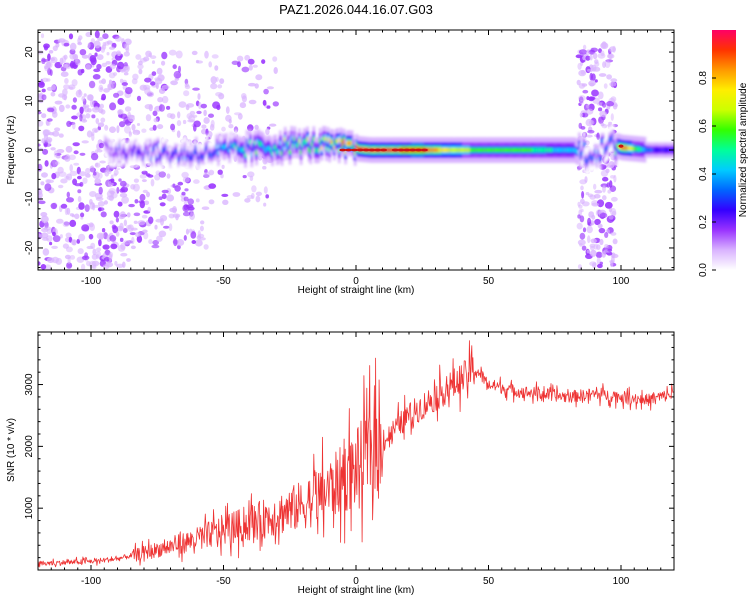  What do you see at coordinates (743, 149) in the screenshot?
I see `colorbar-label: Normalized spectral amplitude` at bounding box center [743, 149].